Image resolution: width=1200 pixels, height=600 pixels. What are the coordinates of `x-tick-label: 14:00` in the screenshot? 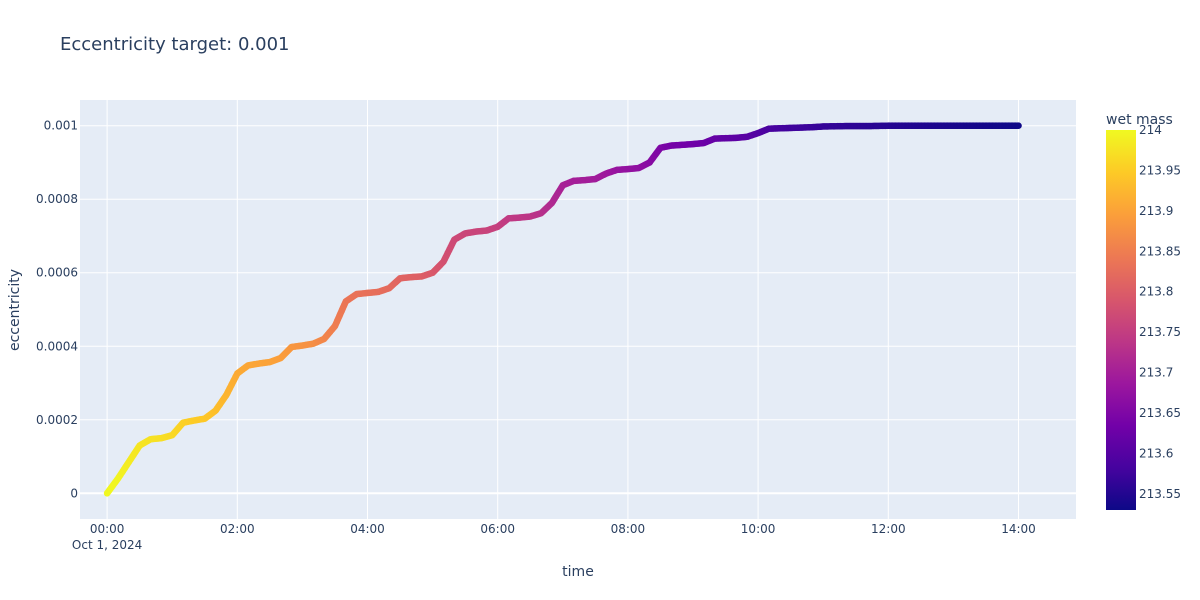 It's located at (1018, 529).